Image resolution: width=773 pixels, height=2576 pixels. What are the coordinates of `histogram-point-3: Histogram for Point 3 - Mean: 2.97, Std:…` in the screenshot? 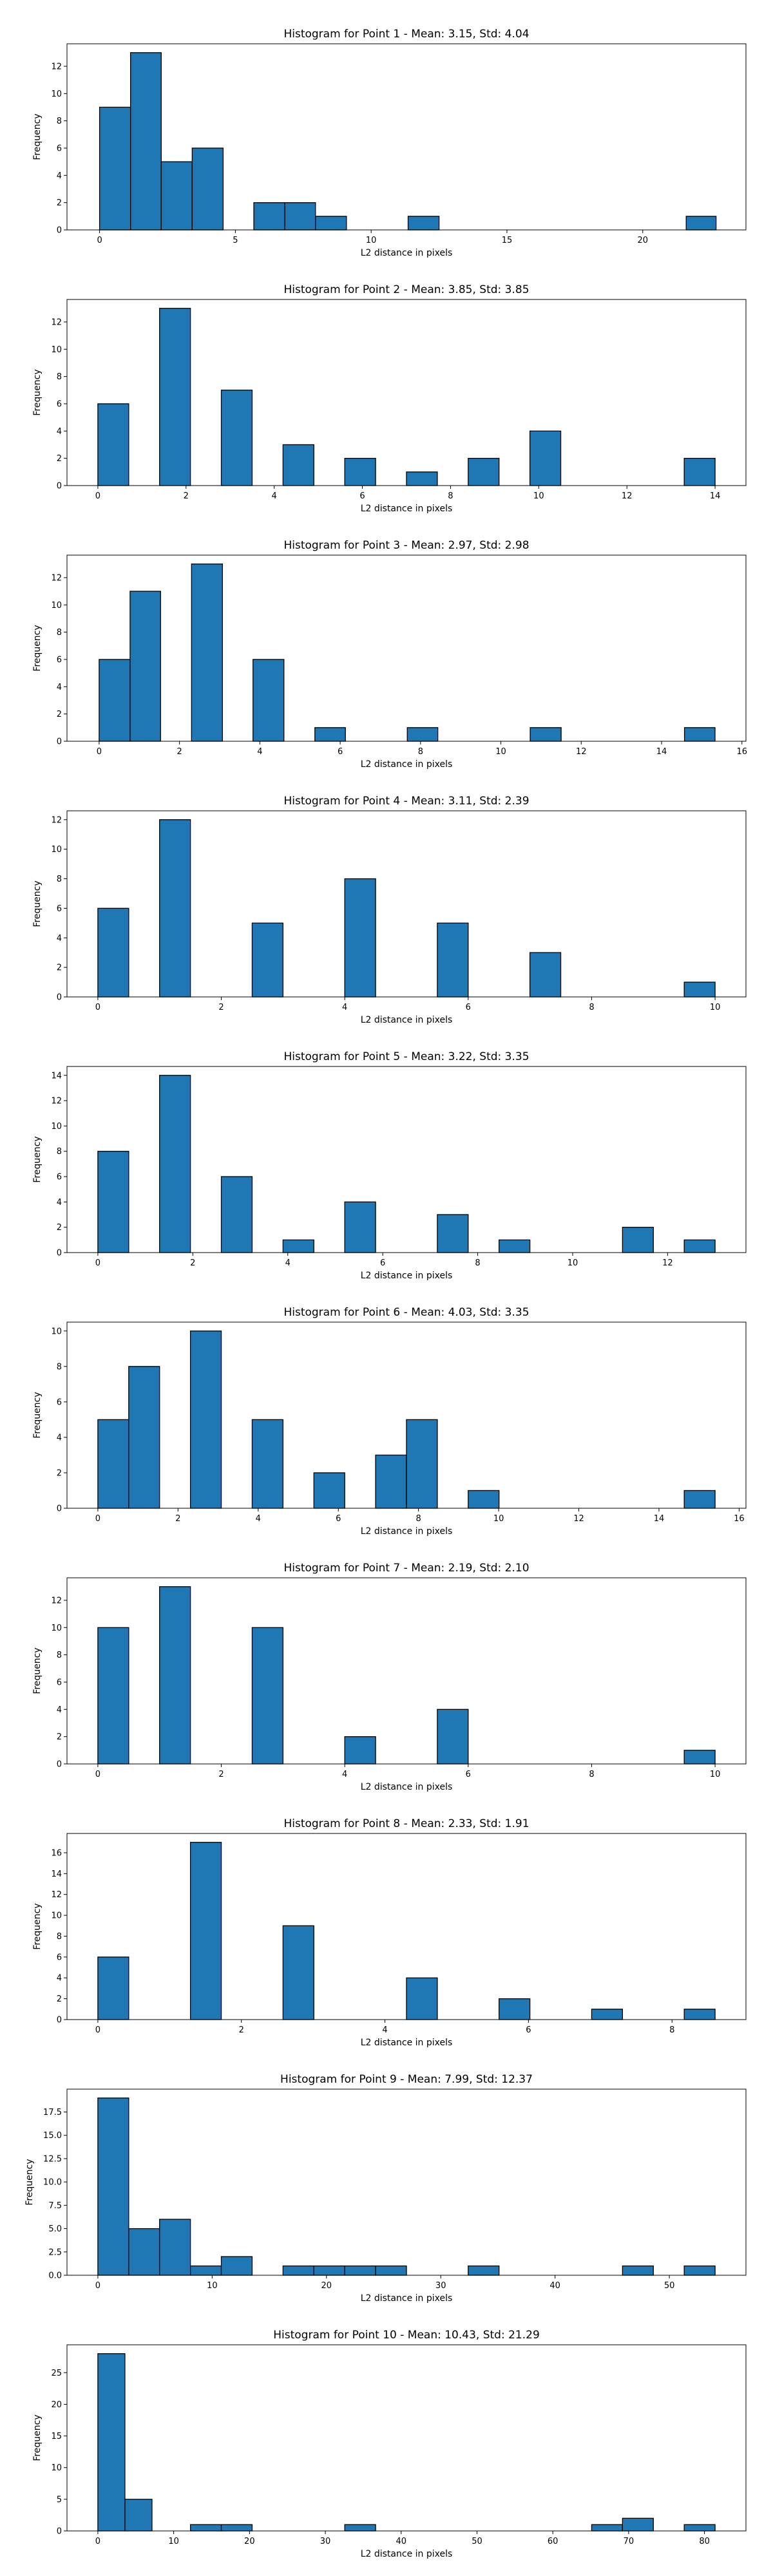 It's located at (389, 654).